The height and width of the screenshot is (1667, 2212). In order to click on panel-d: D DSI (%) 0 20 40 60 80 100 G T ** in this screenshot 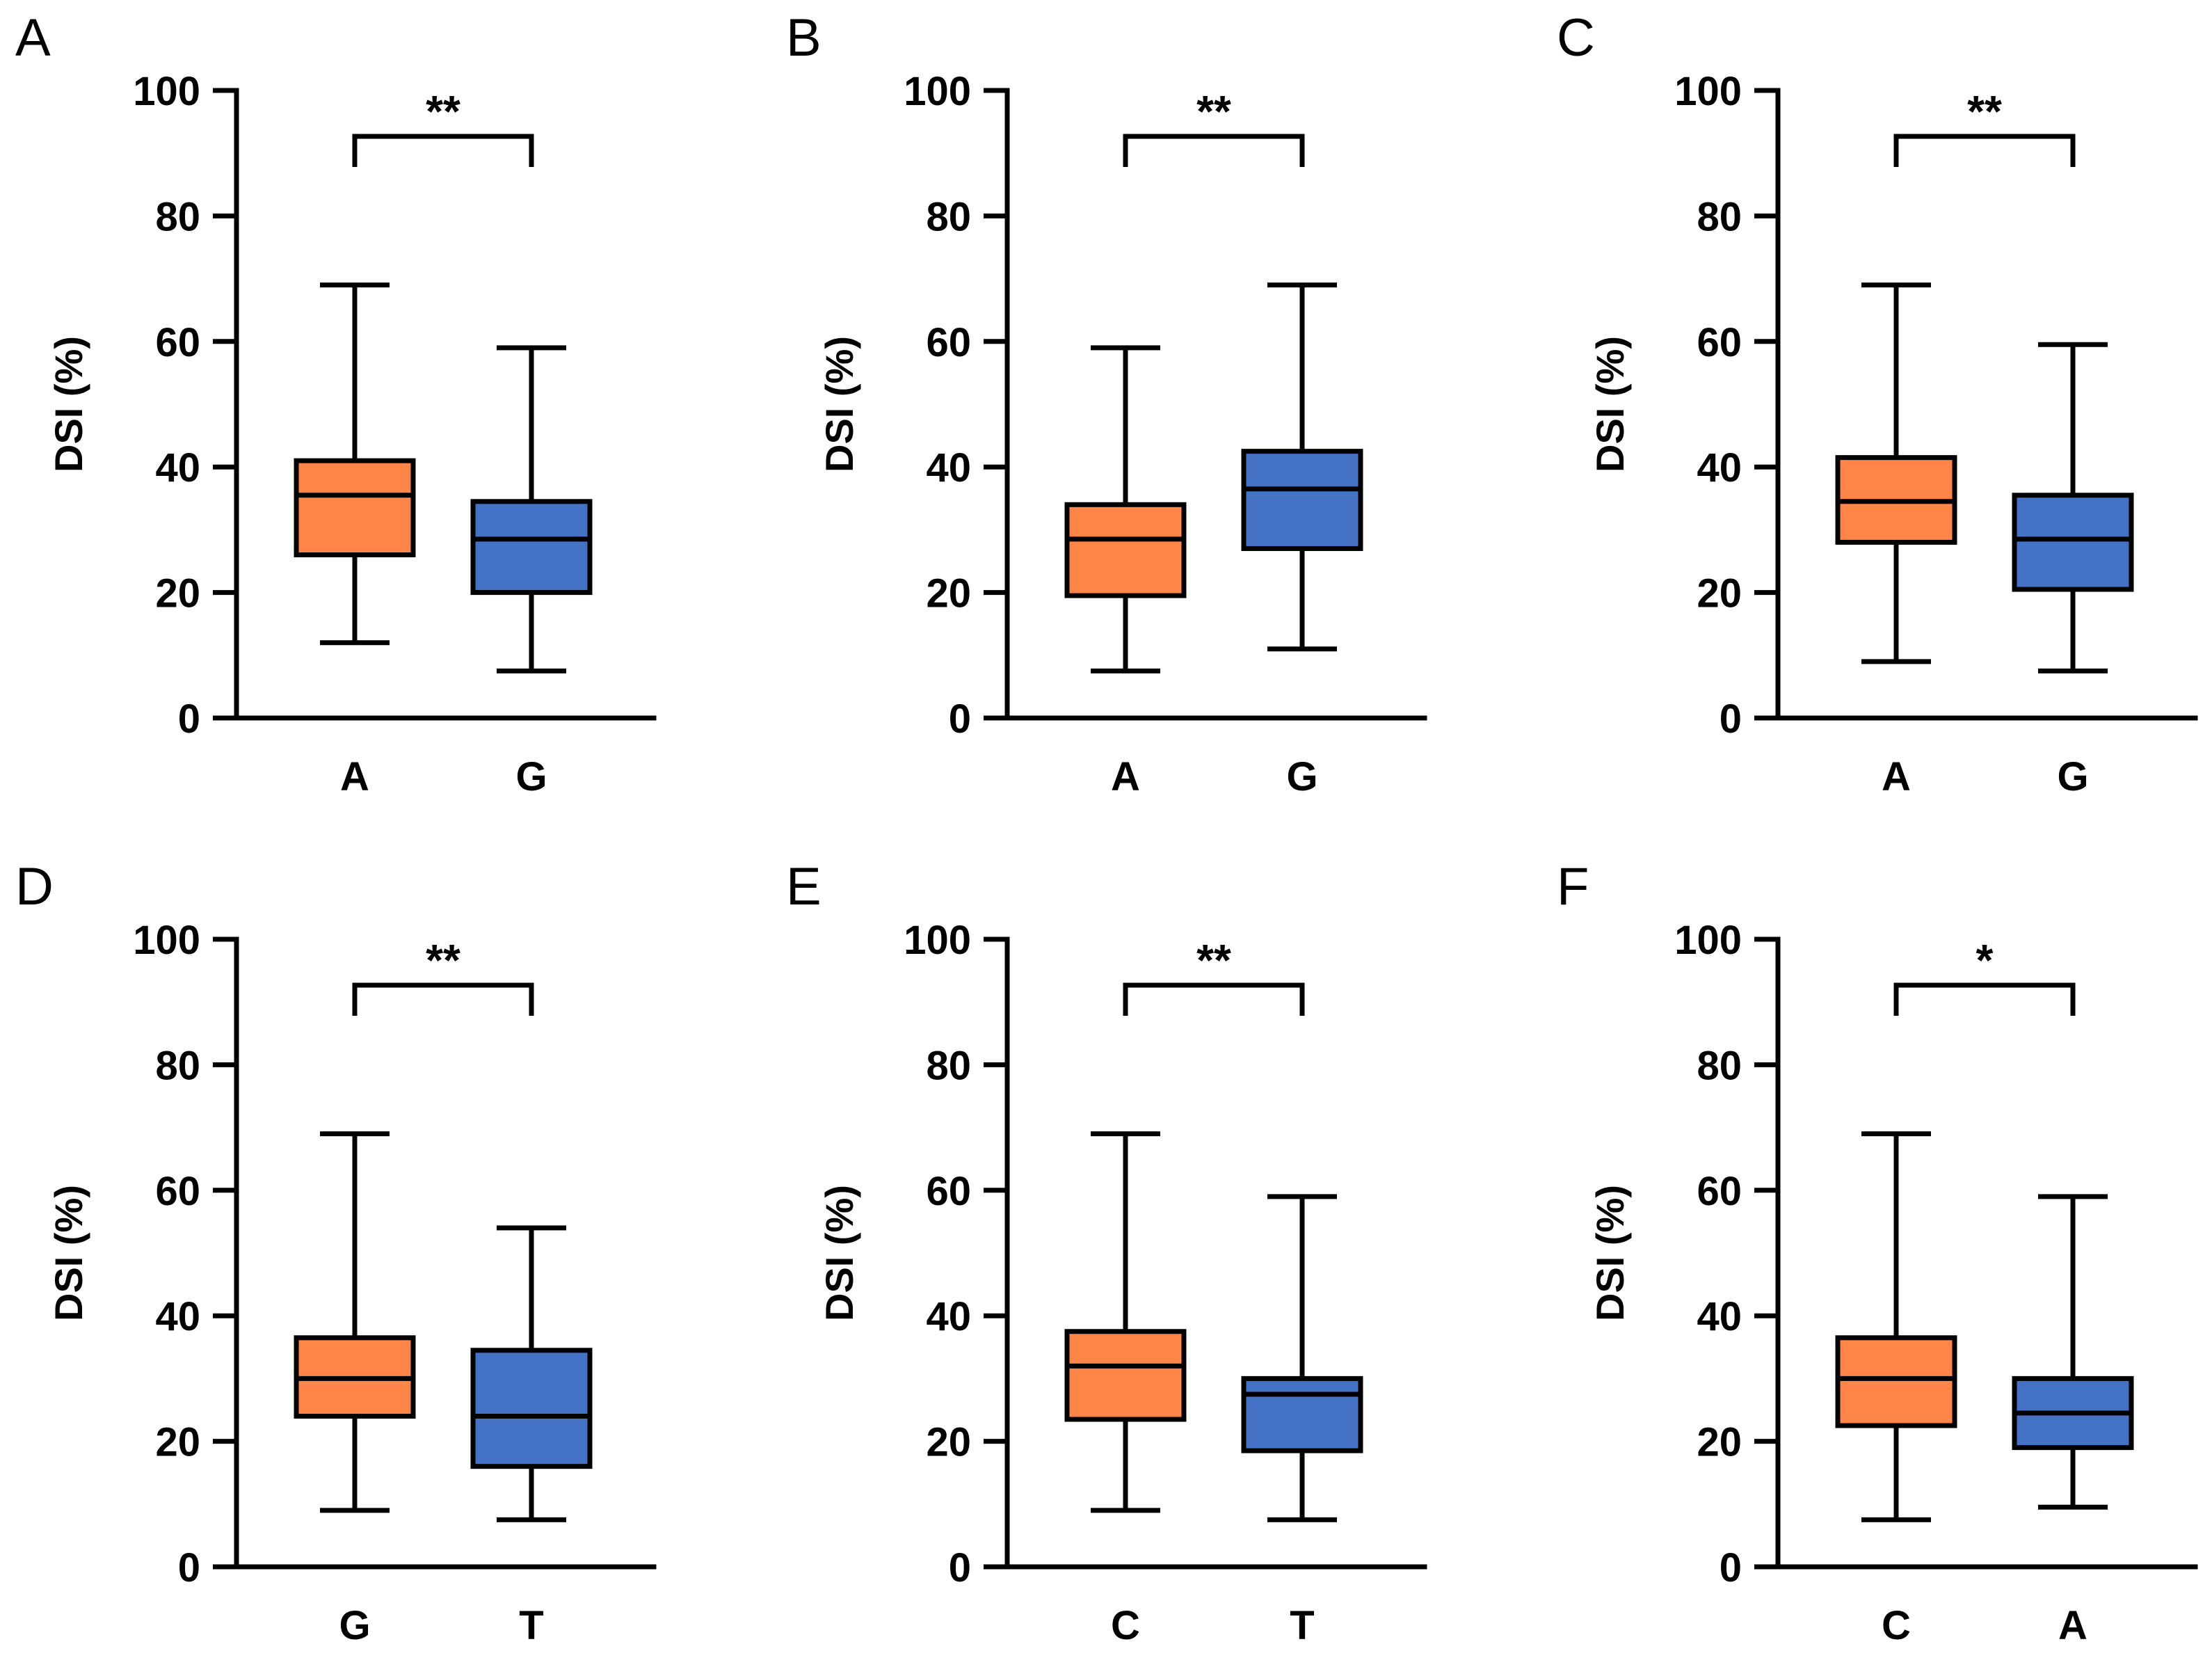, I will do `click(336, 1252)`.